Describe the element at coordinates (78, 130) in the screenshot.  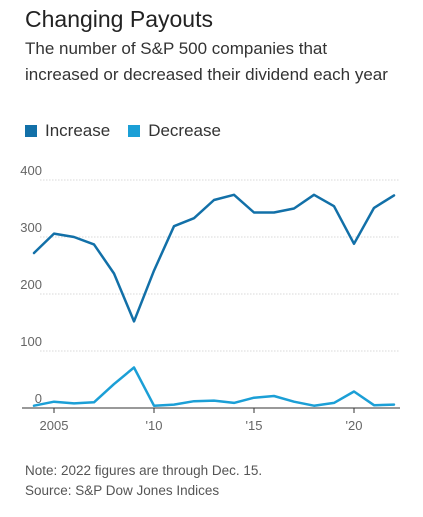
I see `legend-increase-label: Increase` at that location.